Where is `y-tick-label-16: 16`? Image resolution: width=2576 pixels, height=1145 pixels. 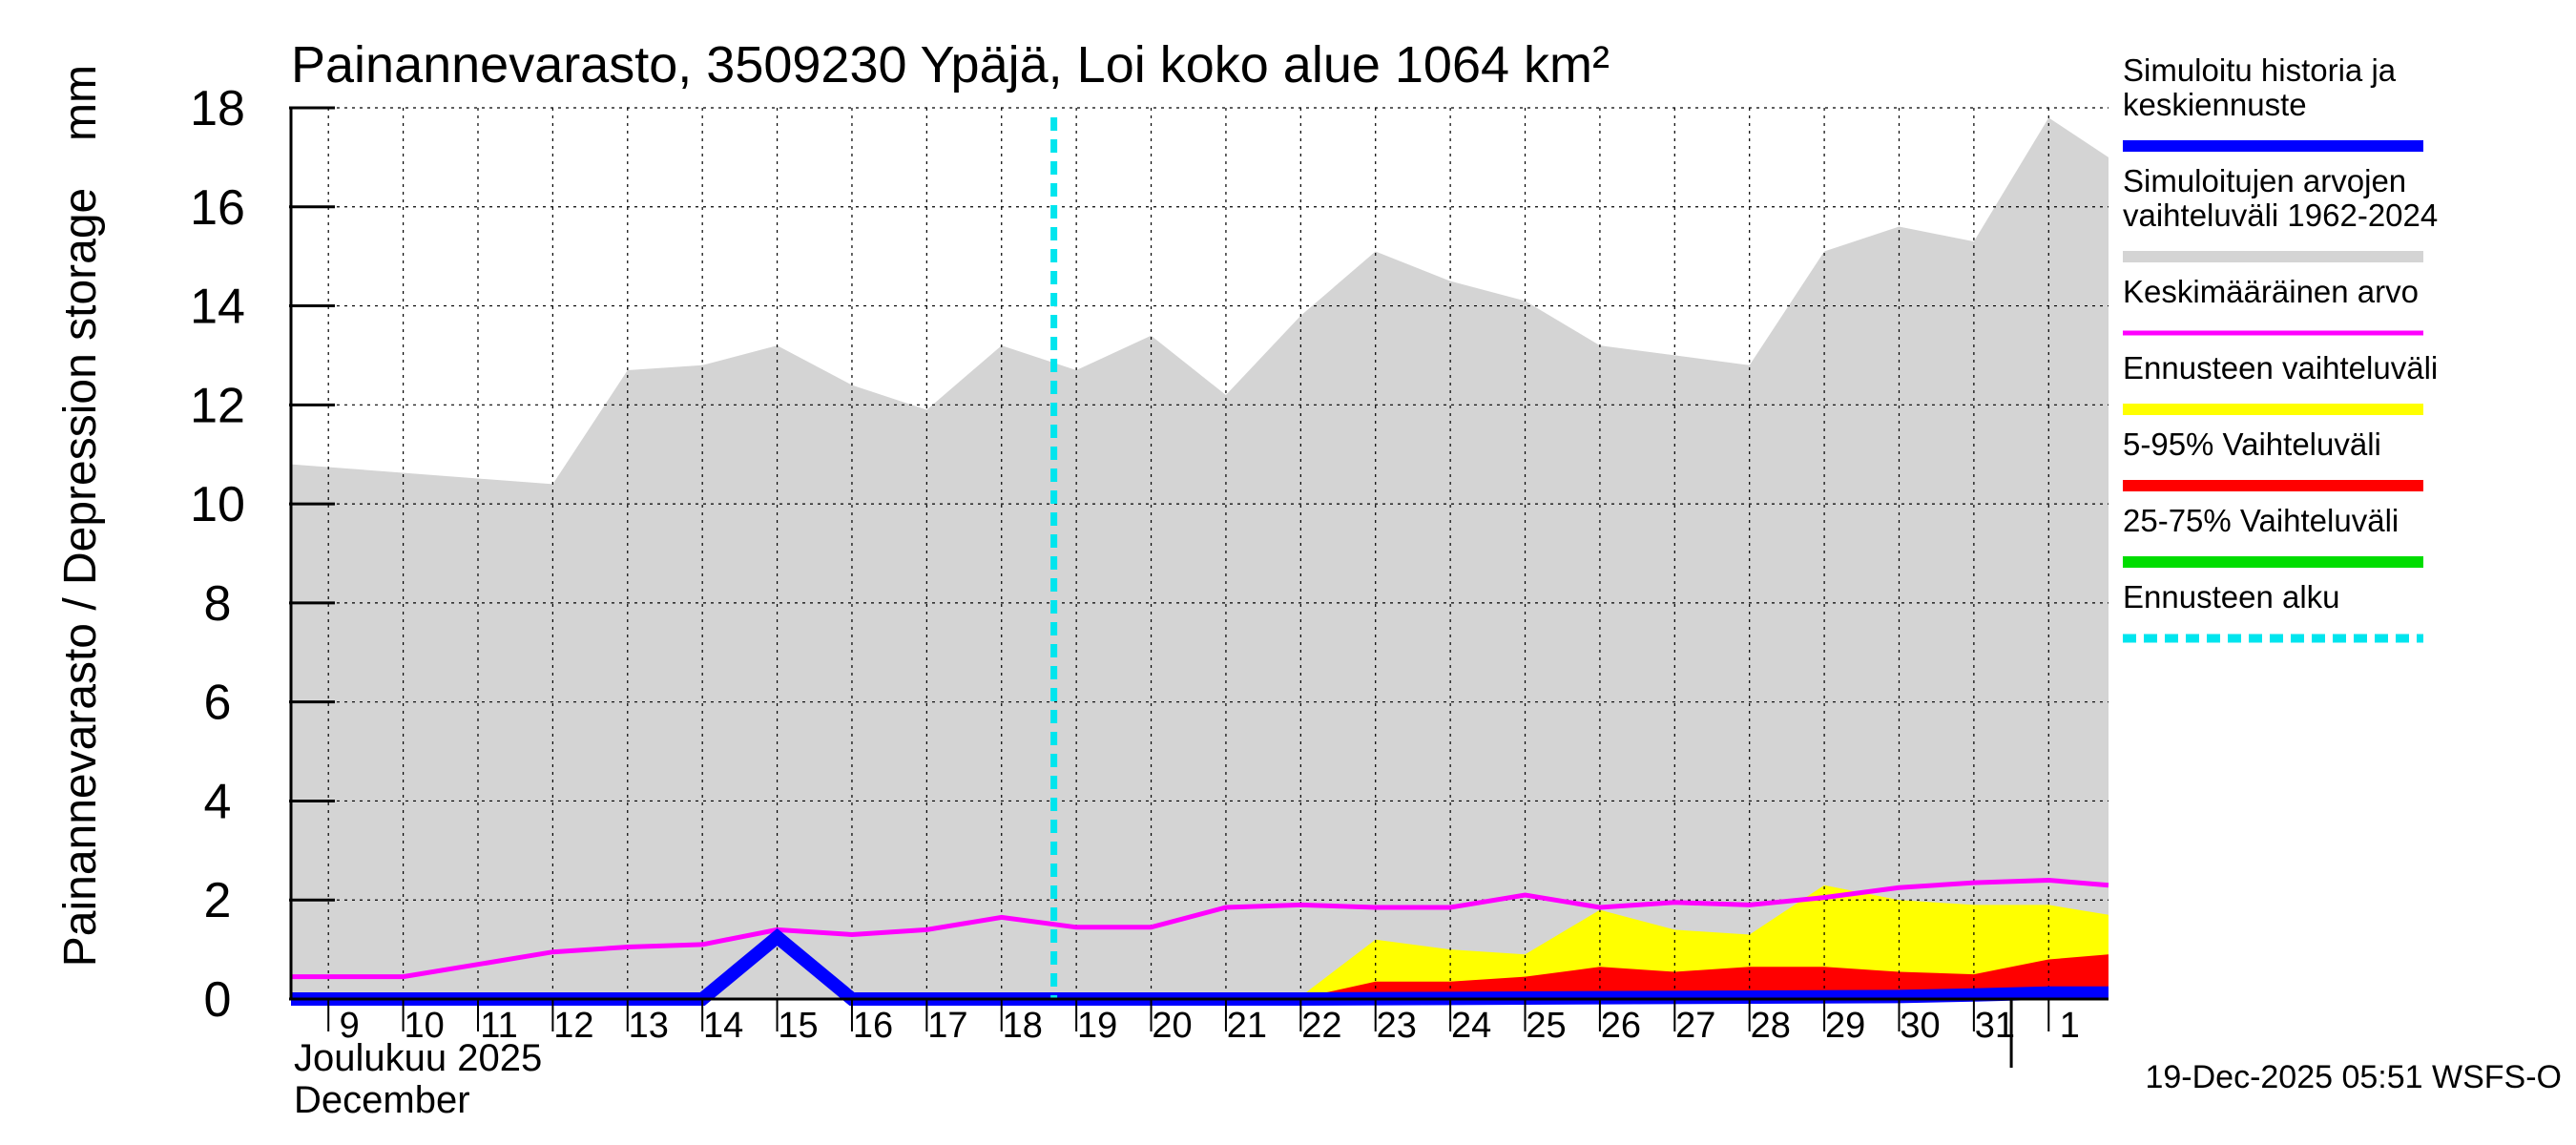
y-tick-label-16: 16 is located at coordinates (217, 208).